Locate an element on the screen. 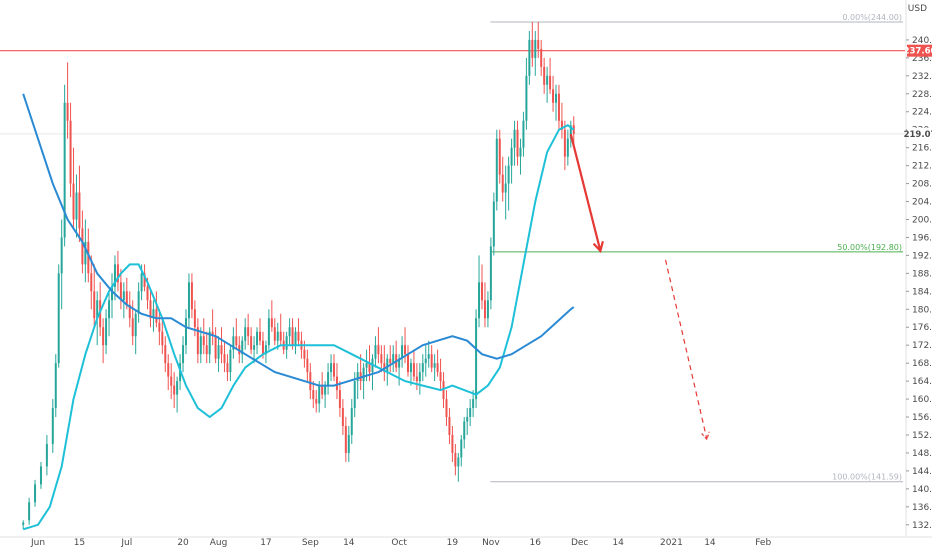 This screenshot has height=550, width=932. time-tick-label: Sep is located at coordinates (310, 543).